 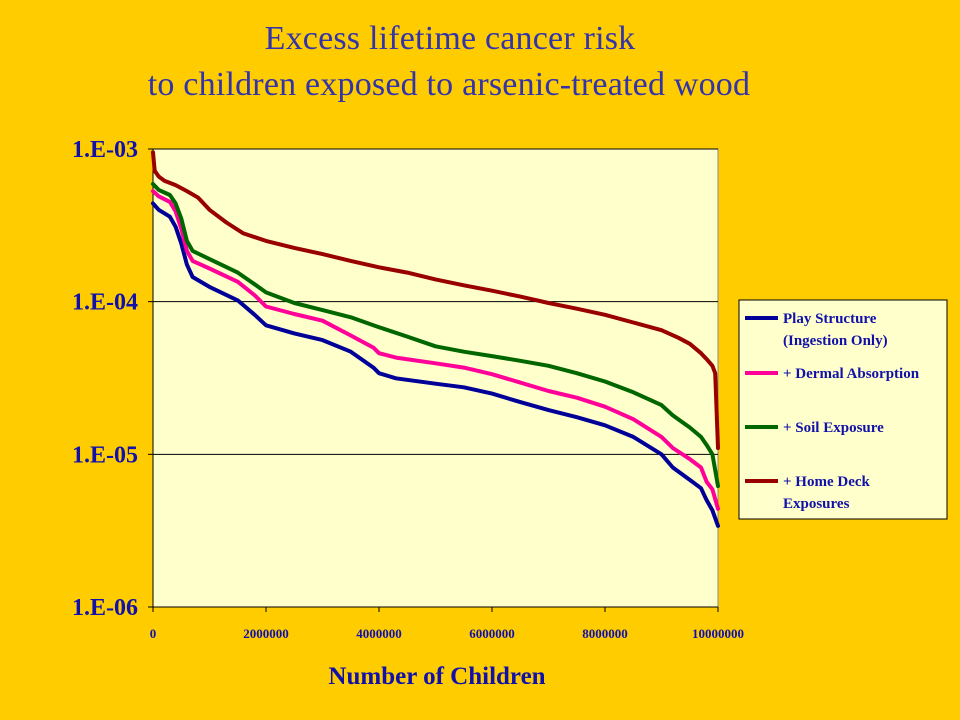 I want to click on legend-label: Play Structure, so click(x=830, y=319).